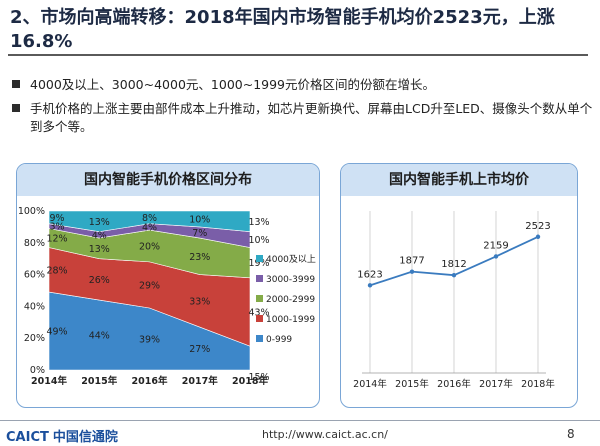 Image resolution: width=600 pixels, height=446 pixels. I want to click on y-tick-label: 20%, so click(34, 338).